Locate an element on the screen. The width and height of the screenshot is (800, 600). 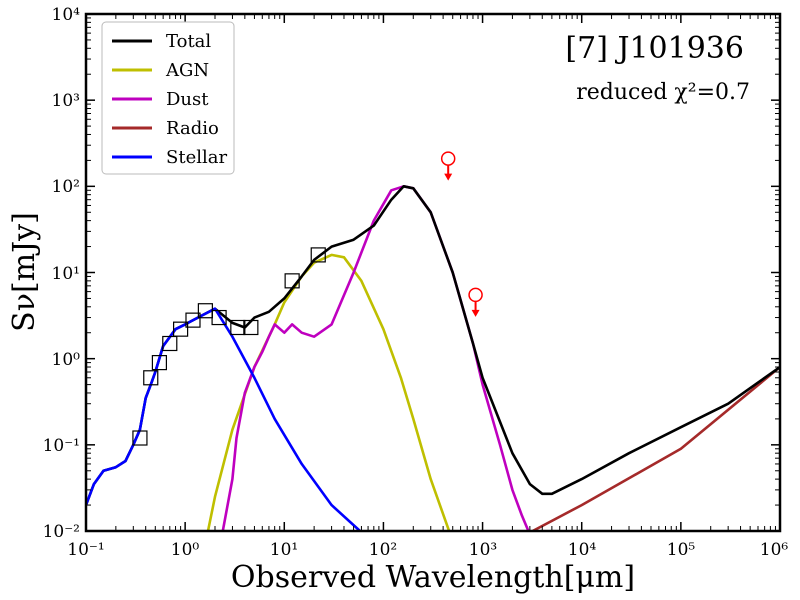
y-tick-label: 10¹ is located at coordinates (66, 274).